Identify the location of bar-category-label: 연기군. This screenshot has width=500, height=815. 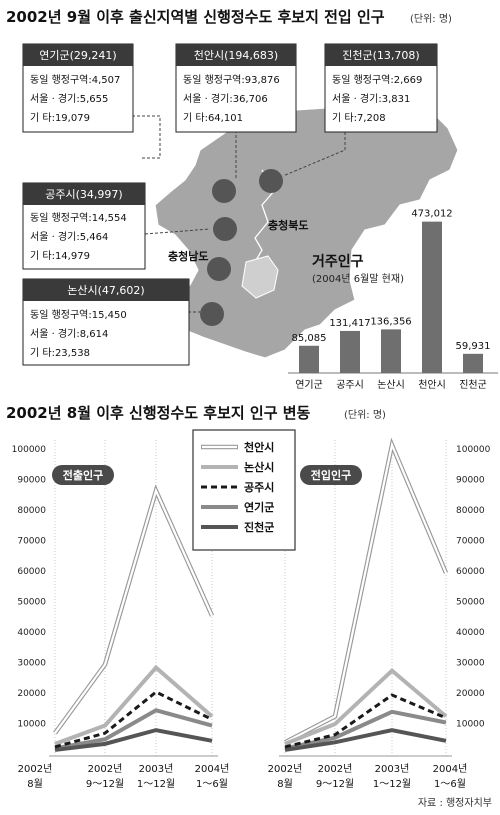
(309, 385).